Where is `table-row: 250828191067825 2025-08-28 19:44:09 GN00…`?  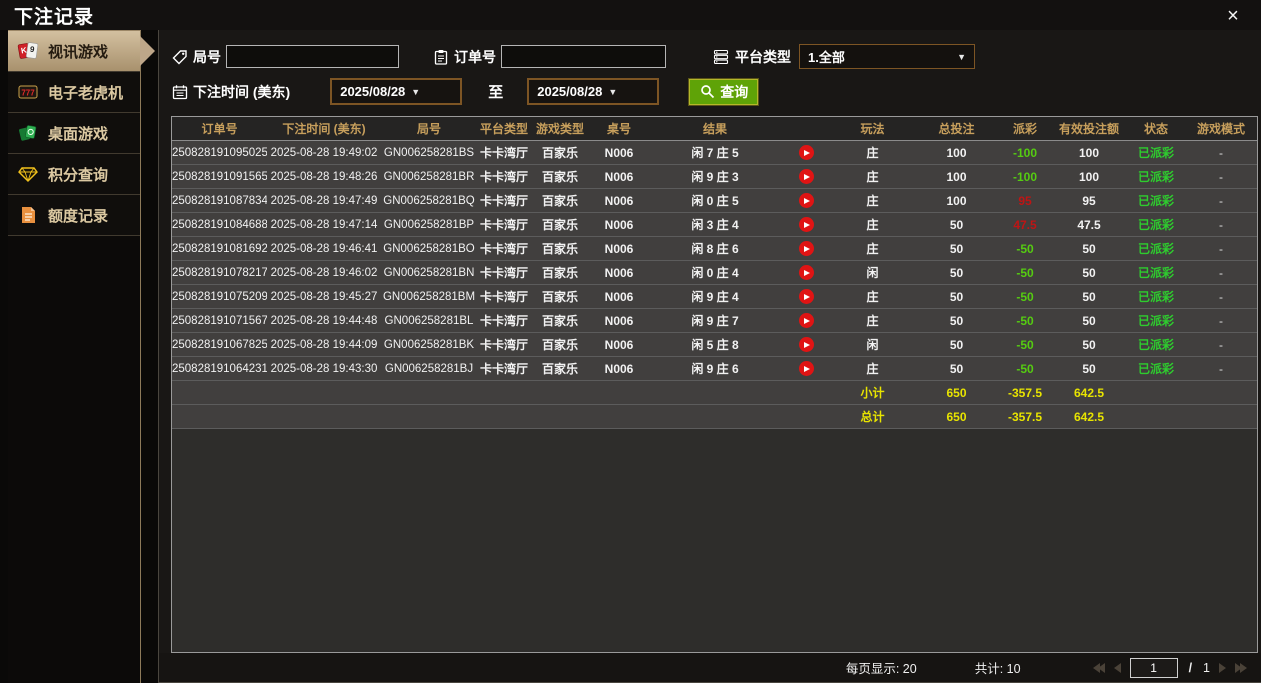 table-row: 250828191067825 2025-08-28 19:44:09 GN00… is located at coordinates (714, 344).